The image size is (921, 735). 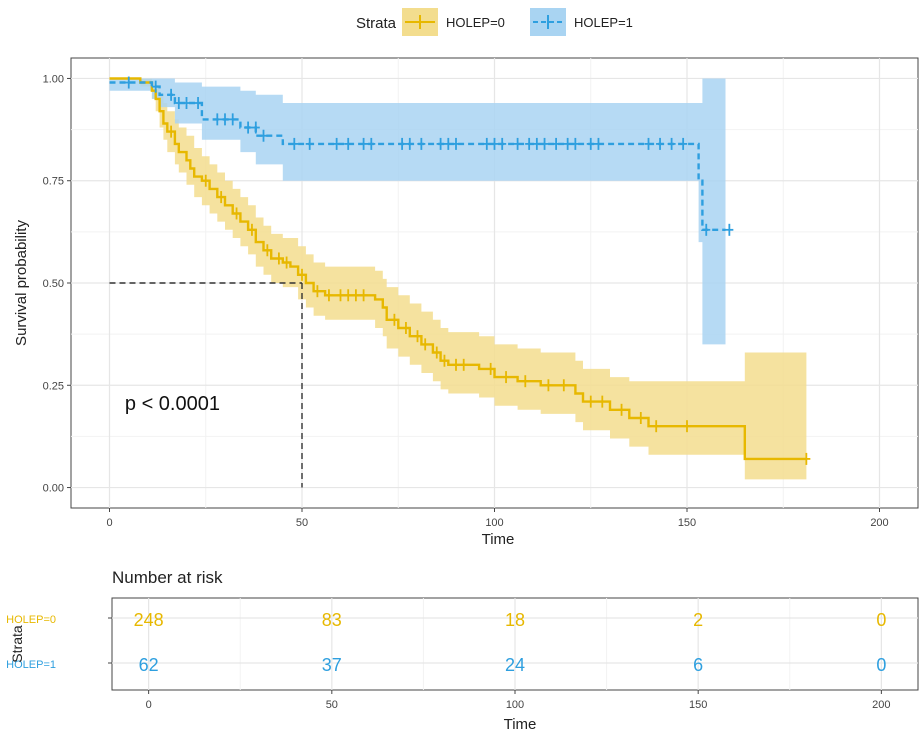 I want to click on risk-cell-holep0: 2, so click(x=698, y=620).